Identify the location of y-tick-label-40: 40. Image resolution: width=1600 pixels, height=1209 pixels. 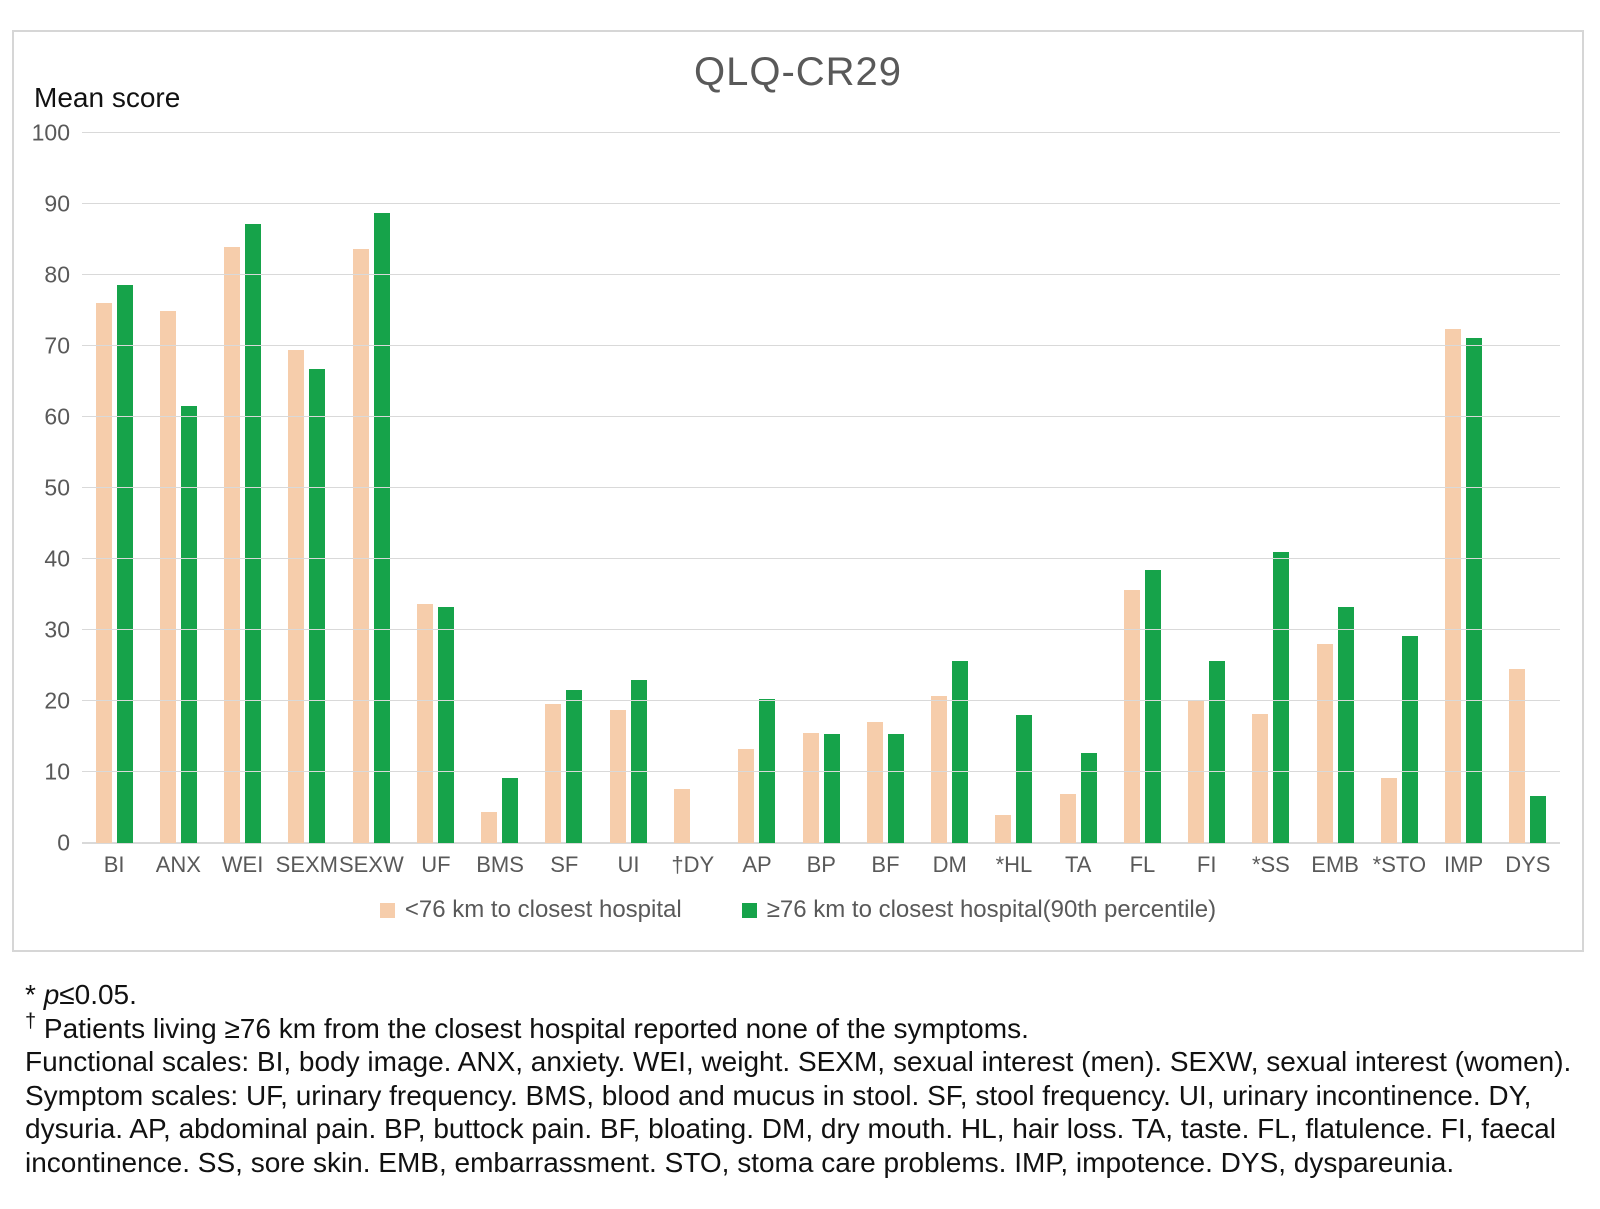
(57, 558).